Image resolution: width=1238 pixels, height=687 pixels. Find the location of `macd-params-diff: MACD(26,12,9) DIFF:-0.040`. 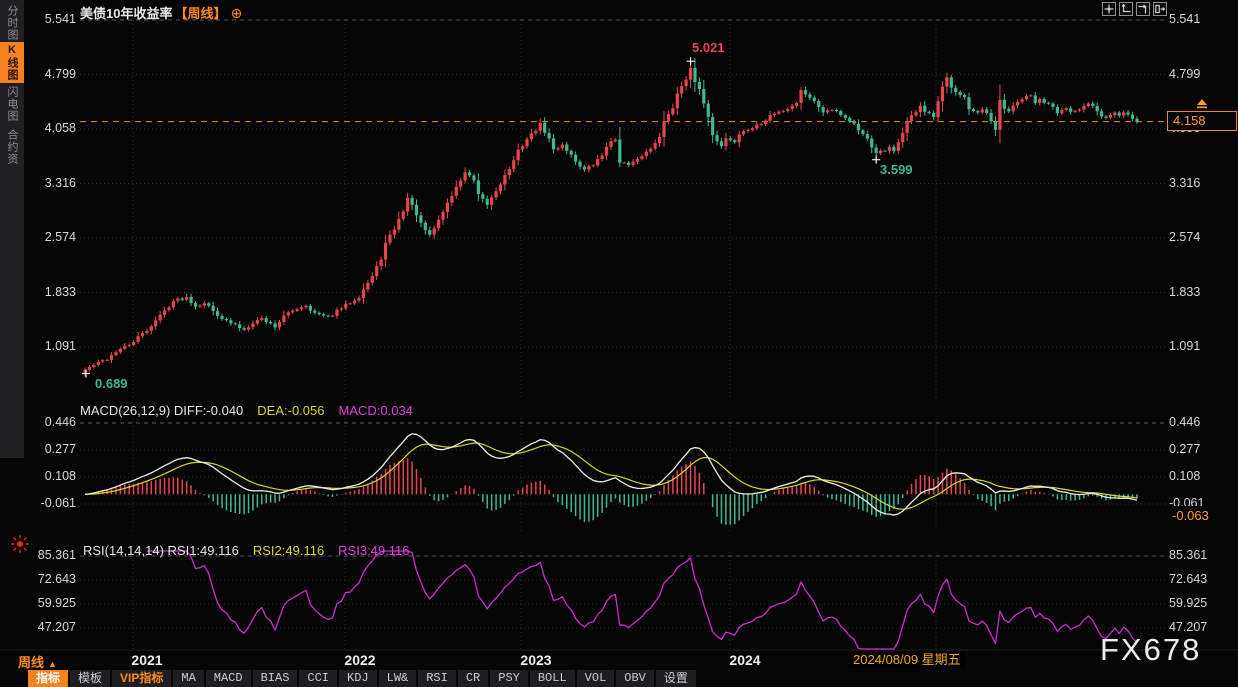

macd-params-diff: MACD(26,12,9) DIFF:-0.040 is located at coordinates (162, 410).